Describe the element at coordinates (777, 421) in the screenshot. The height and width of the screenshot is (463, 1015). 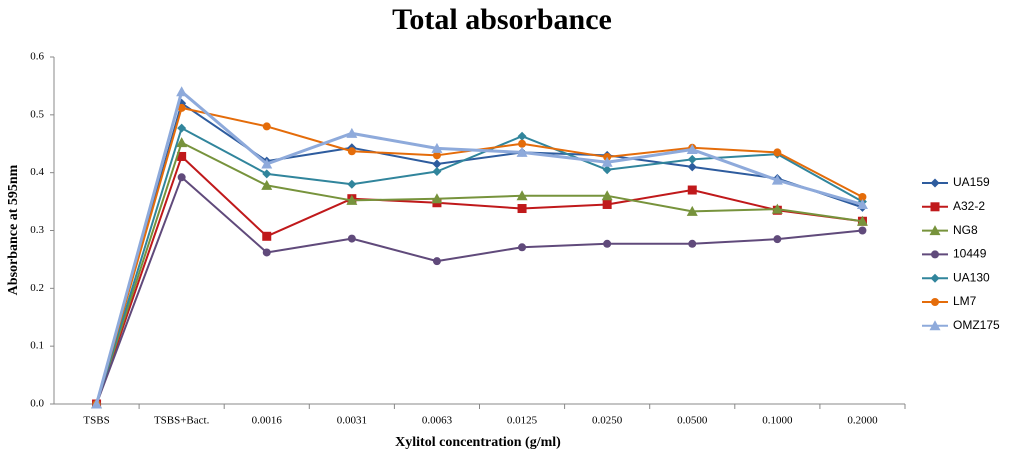
I see `x-tick-label: 0.1000` at that location.